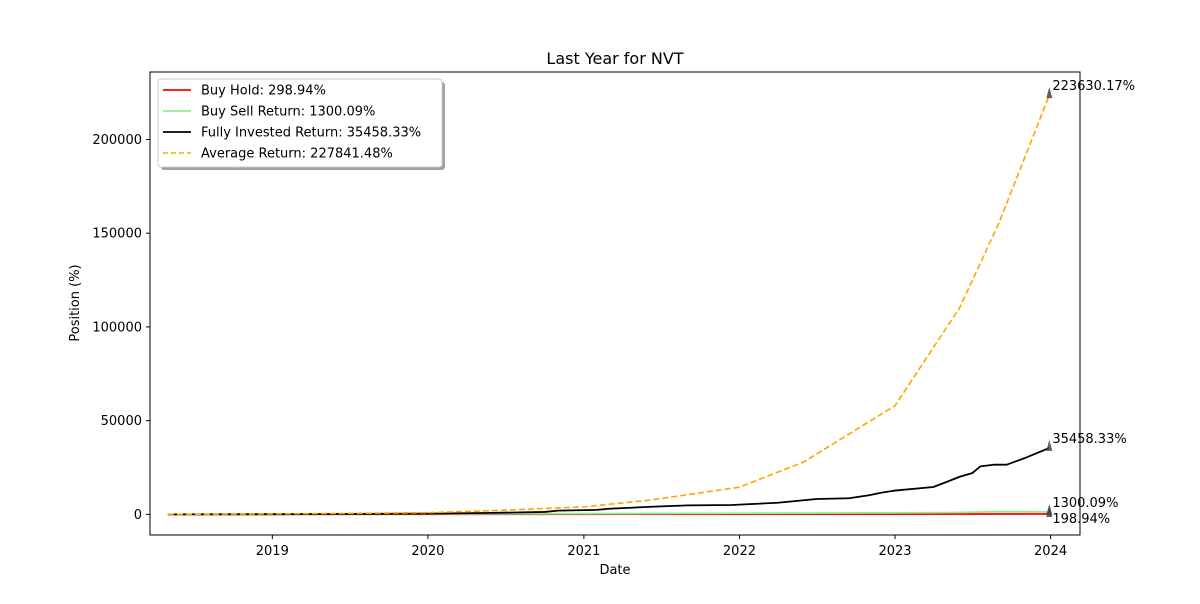  I want to click on x-axis-label: Date, so click(614, 570).